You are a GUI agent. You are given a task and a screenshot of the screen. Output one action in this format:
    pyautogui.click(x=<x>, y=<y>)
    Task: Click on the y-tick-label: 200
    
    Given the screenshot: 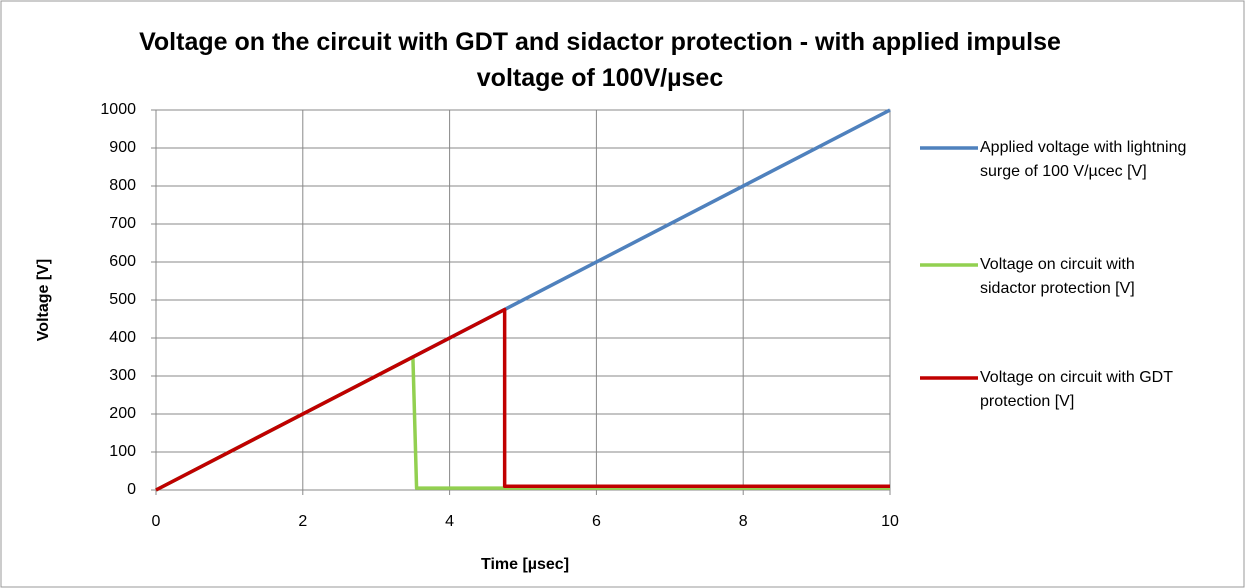 What is the action you would take?
    pyautogui.click(x=122, y=413)
    